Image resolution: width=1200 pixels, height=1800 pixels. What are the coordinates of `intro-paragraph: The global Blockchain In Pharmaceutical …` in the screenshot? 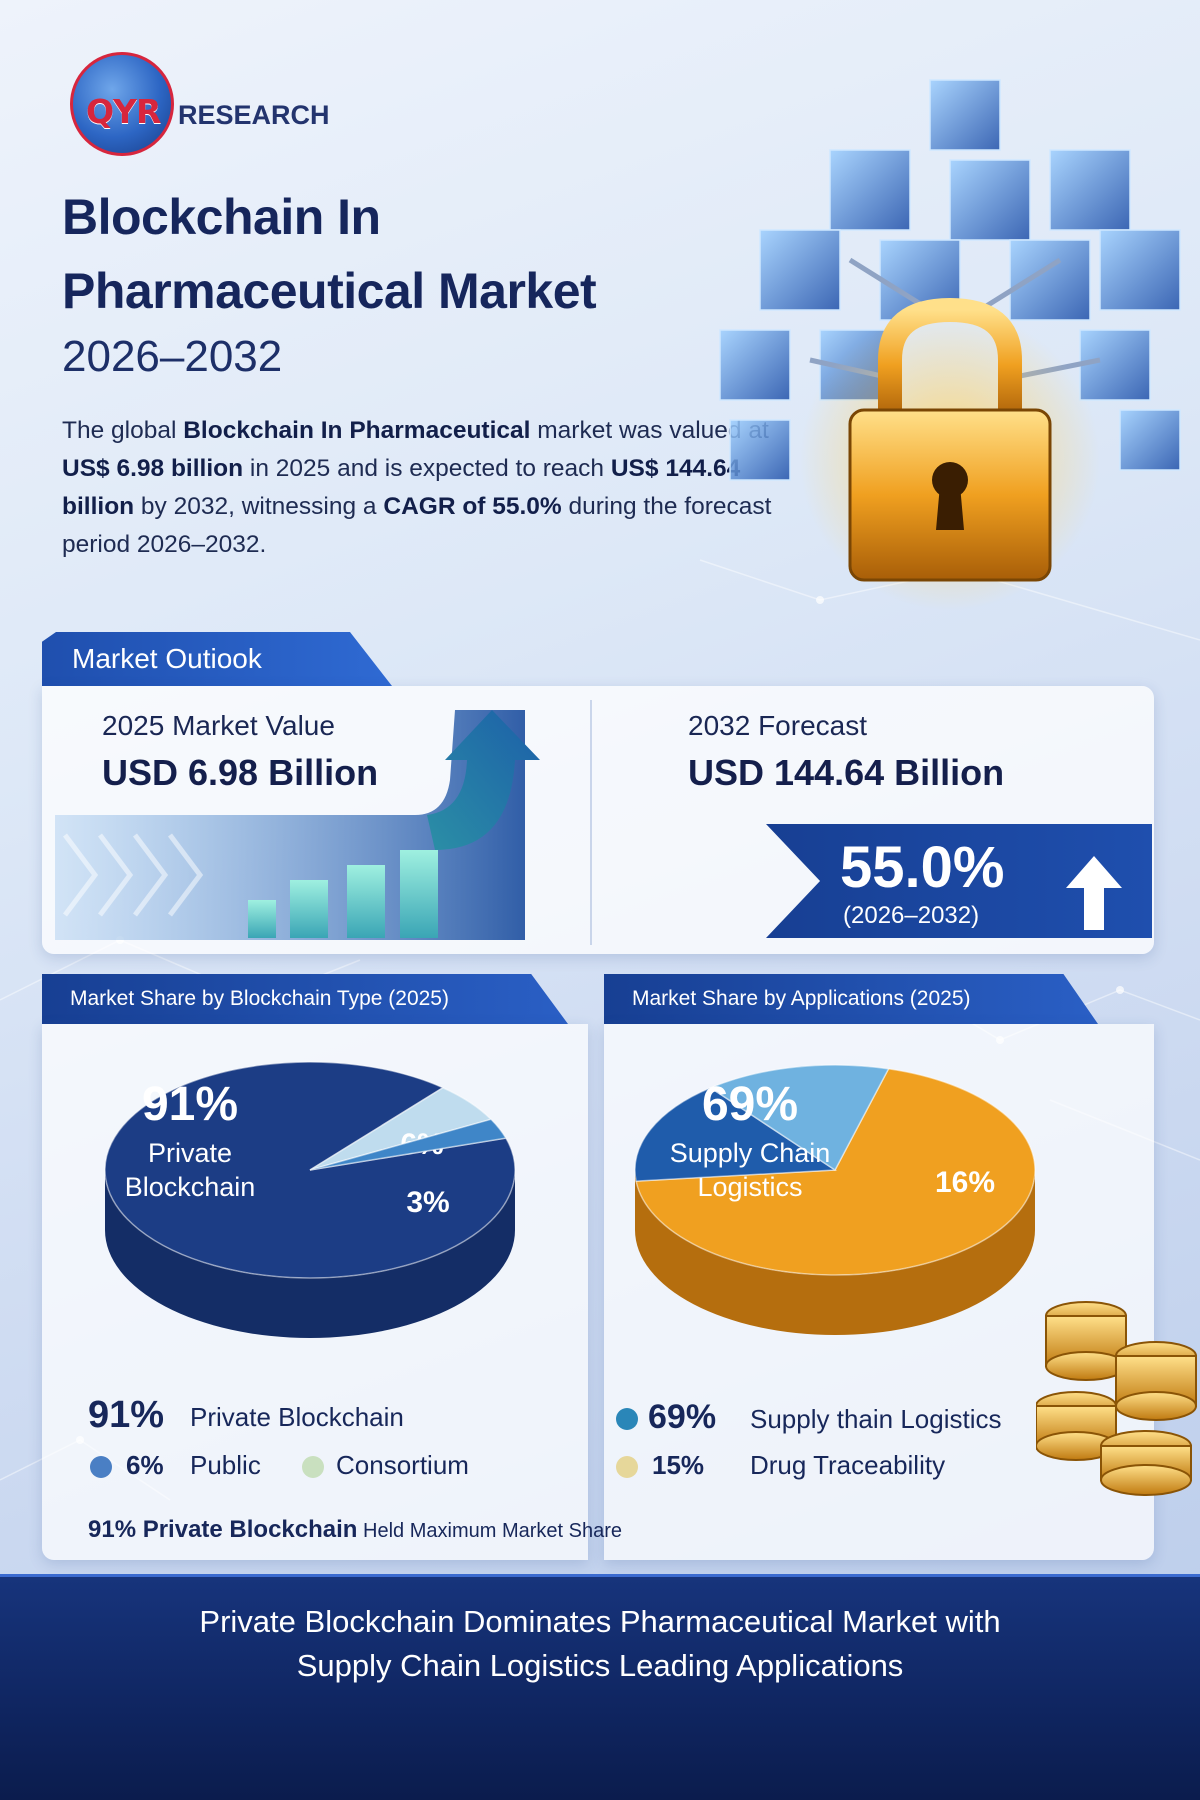 It's located at (417, 487).